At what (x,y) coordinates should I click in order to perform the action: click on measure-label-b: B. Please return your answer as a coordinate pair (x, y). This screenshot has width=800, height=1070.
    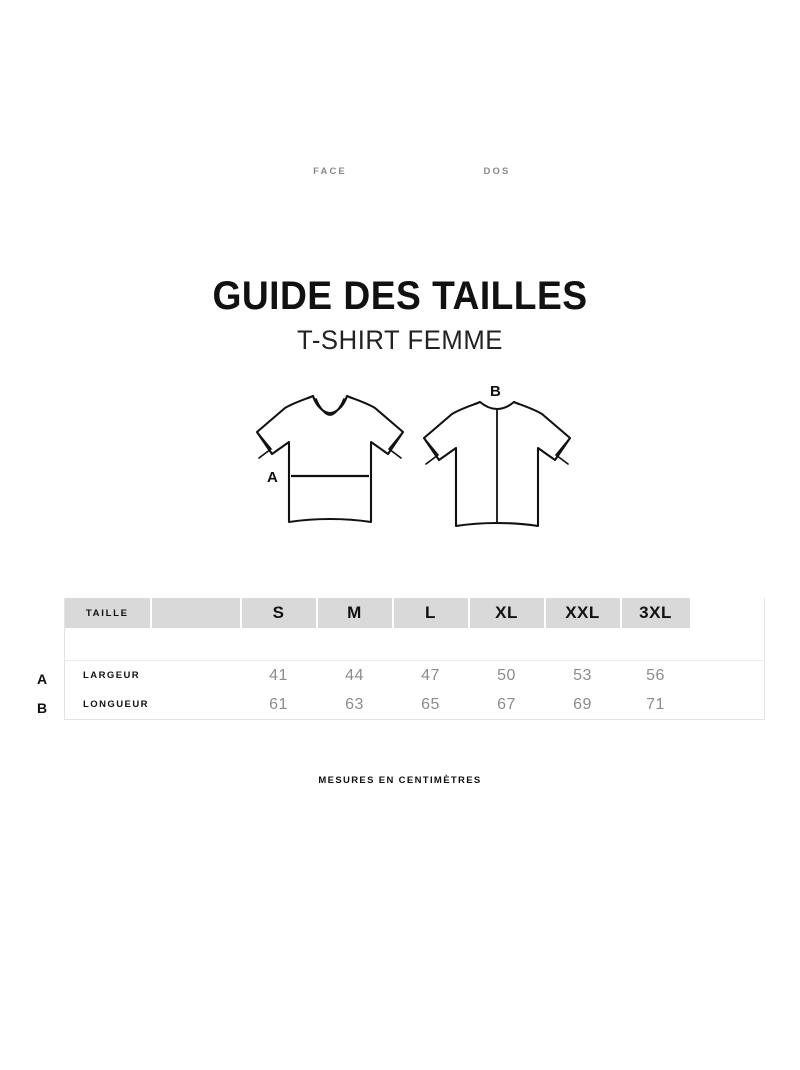
    Looking at the image, I should click on (495, 391).